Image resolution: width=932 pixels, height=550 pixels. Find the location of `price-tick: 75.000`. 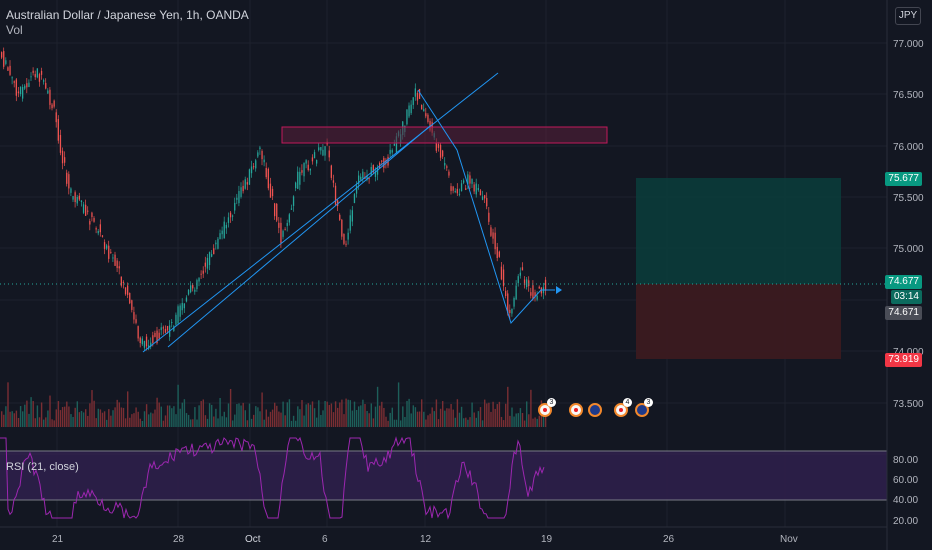

price-tick: 75.000 is located at coordinates (908, 249).